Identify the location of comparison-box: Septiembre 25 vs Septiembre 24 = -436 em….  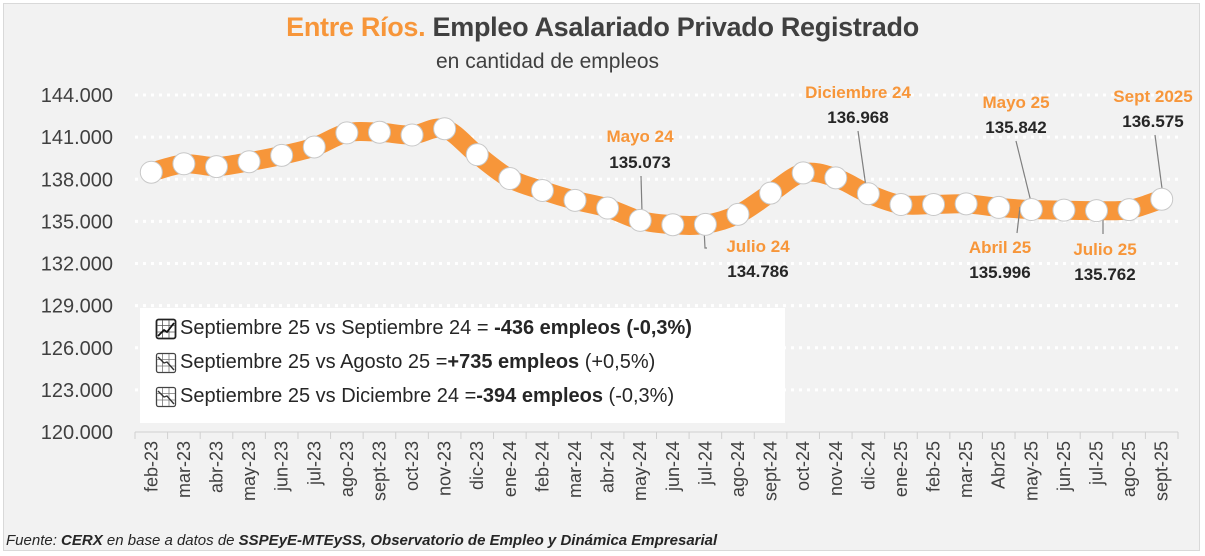
(462, 365).